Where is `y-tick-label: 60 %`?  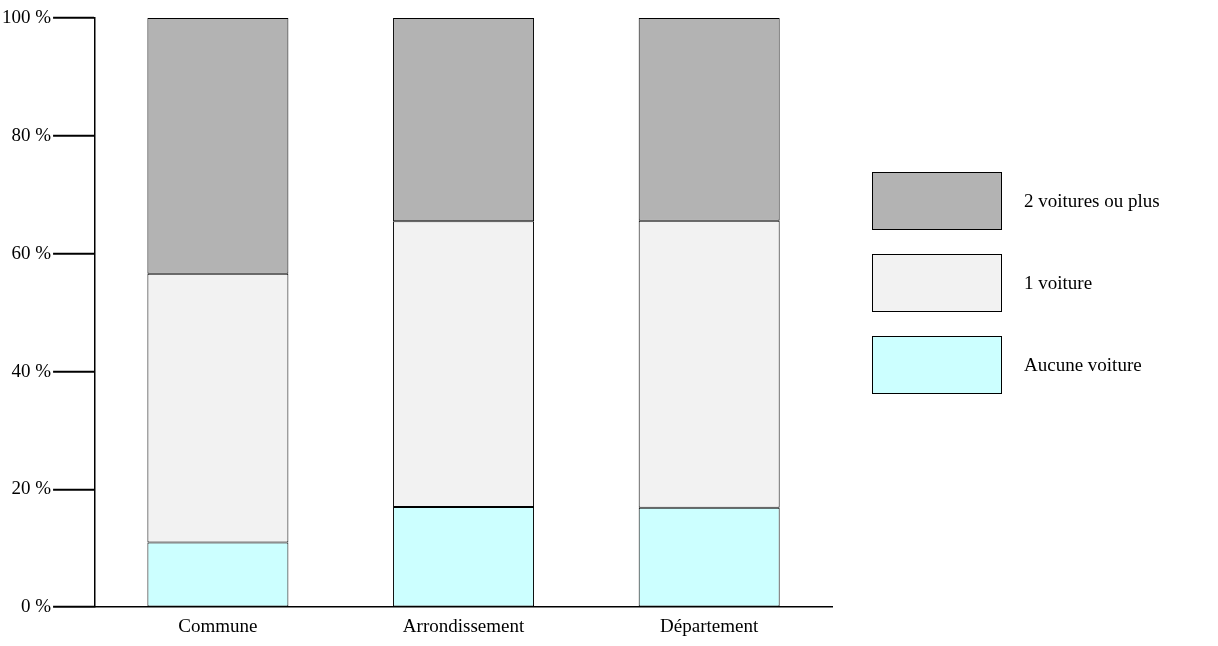
y-tick-label: 60 % is located at coordinates (31, 252).